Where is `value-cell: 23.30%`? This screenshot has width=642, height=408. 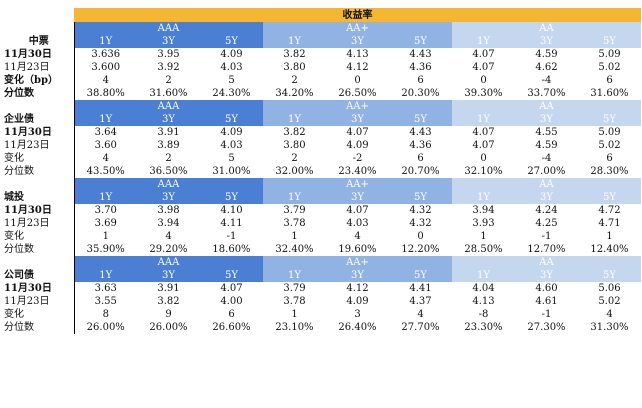 value-cell: 23.30% is located at coordinates (483, 327).